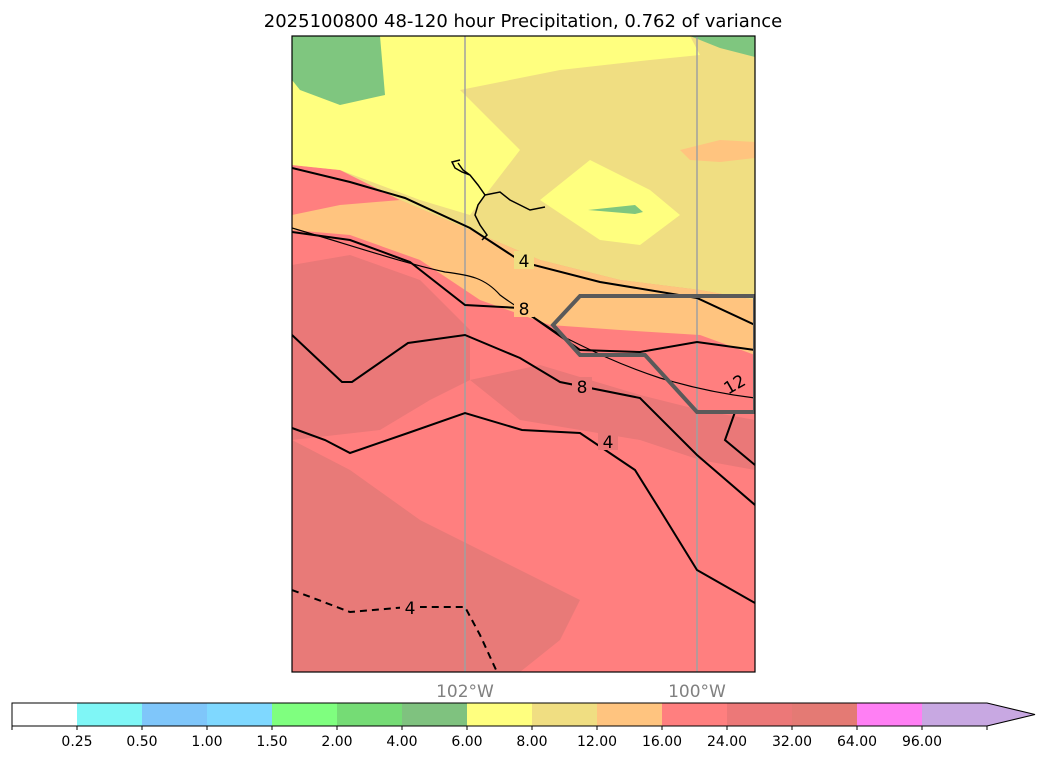 This screenshot has width=1047, height=765. What do you see at coordinates (922, 742) in the screenshot?
I see `colorbar-tick-label: 96.00` at bounding box center [922, 742].